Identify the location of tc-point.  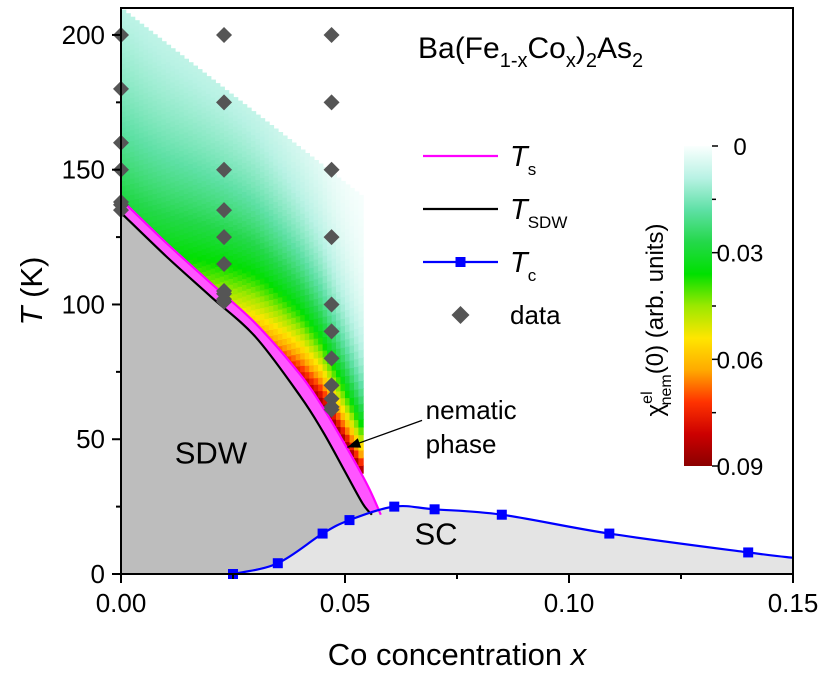
(748, 552).